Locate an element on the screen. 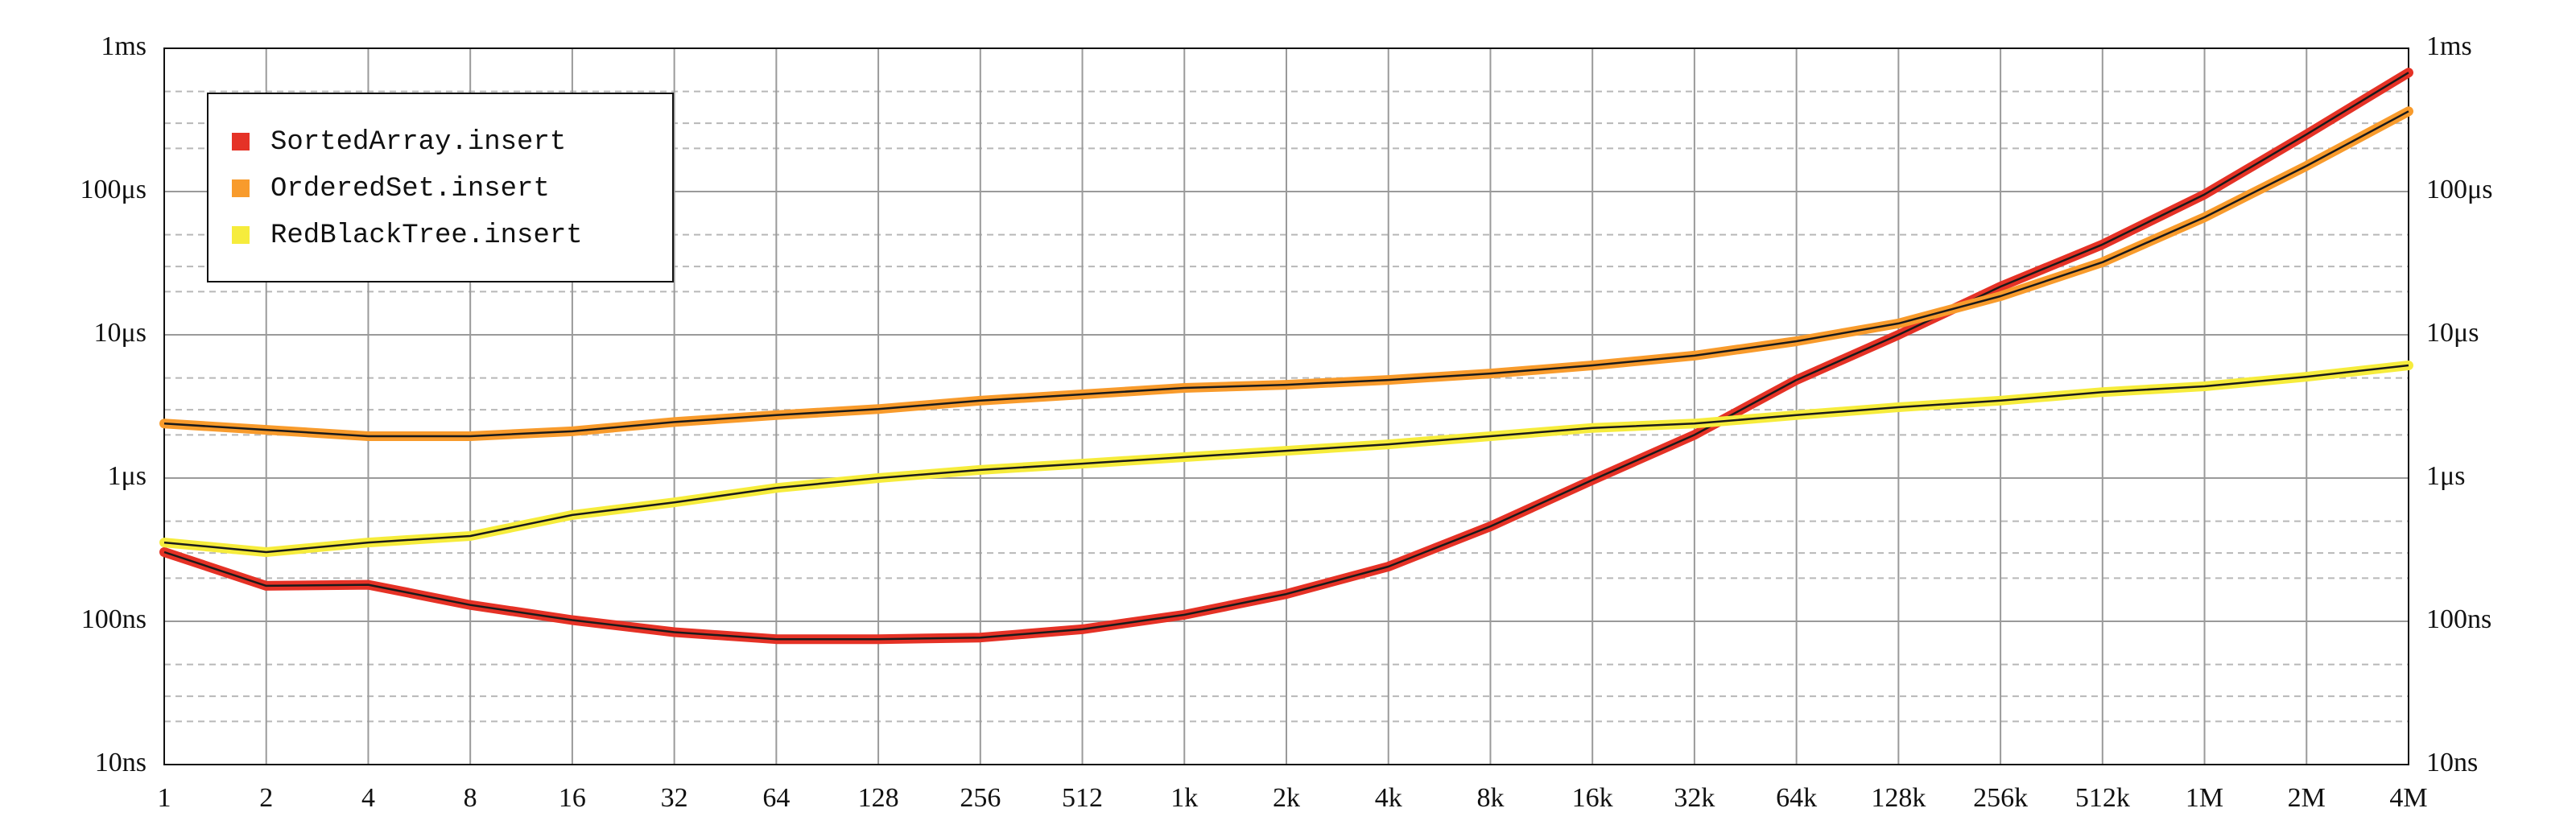  x-tick-label: 256k is located at coordinates (2000, 798).